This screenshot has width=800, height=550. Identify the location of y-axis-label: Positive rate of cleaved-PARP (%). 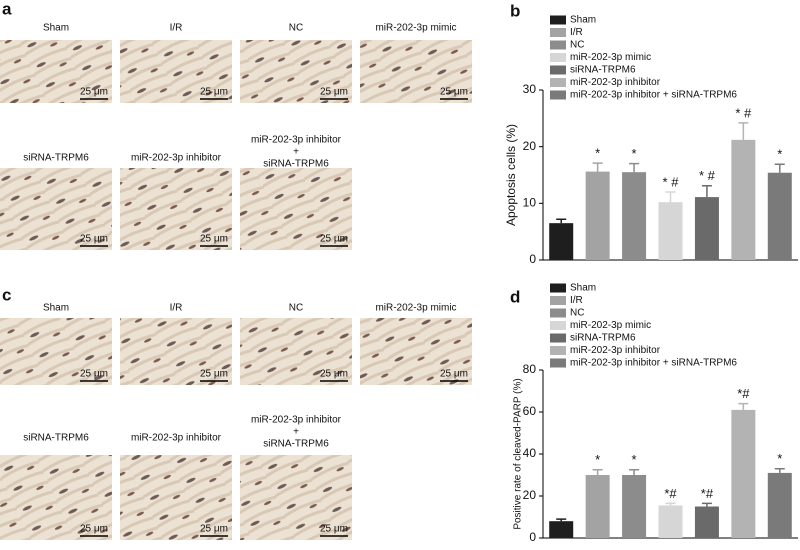
(518, 453).